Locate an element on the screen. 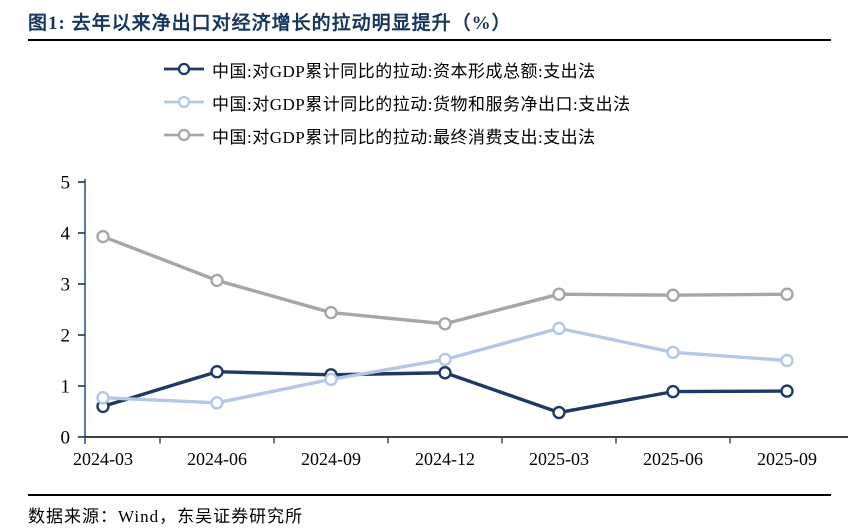 This screenshot has width=858, height=531. x-axis-category-label: 2025-03 is located at coordinates (559, 459).